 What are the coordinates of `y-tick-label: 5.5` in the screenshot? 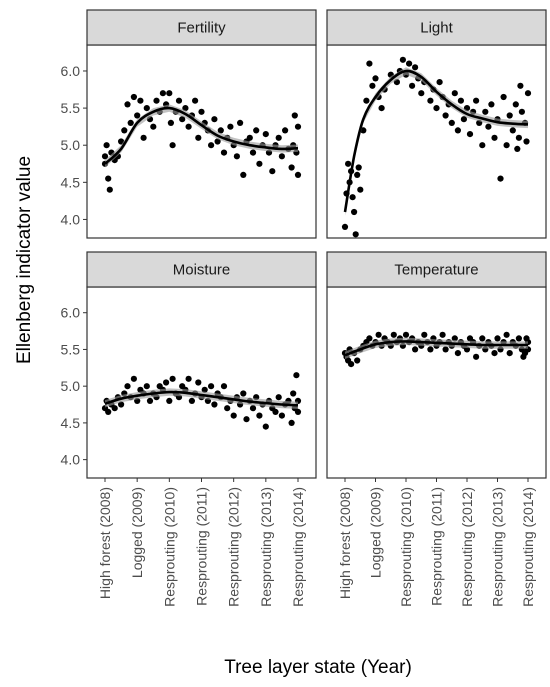 It's located at (71, 108).